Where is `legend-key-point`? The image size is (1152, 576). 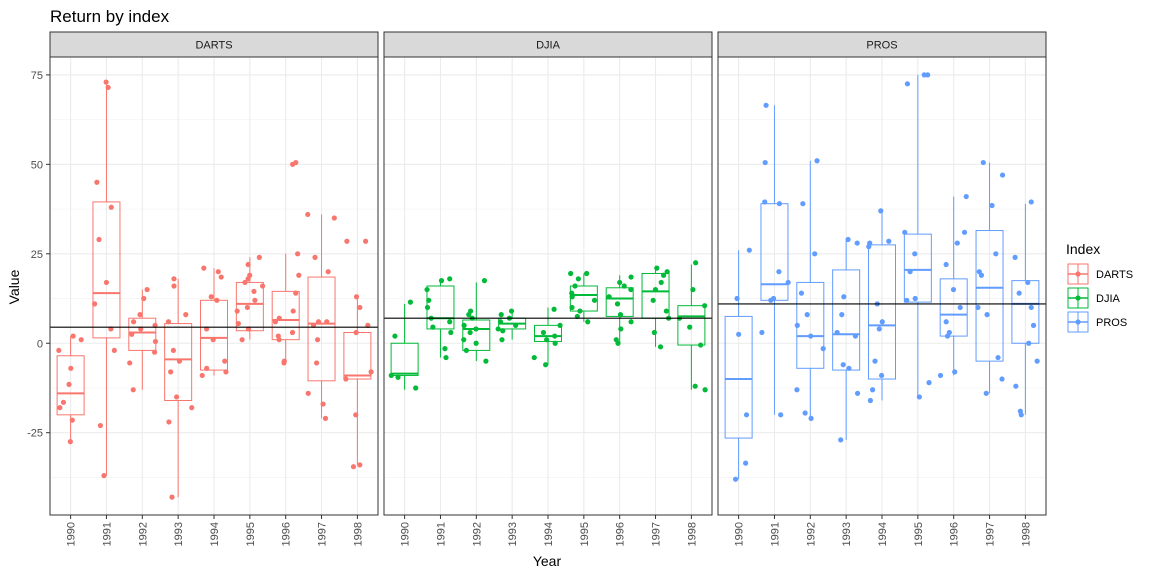
legend-key-point is located at coordinates (1078, 298).